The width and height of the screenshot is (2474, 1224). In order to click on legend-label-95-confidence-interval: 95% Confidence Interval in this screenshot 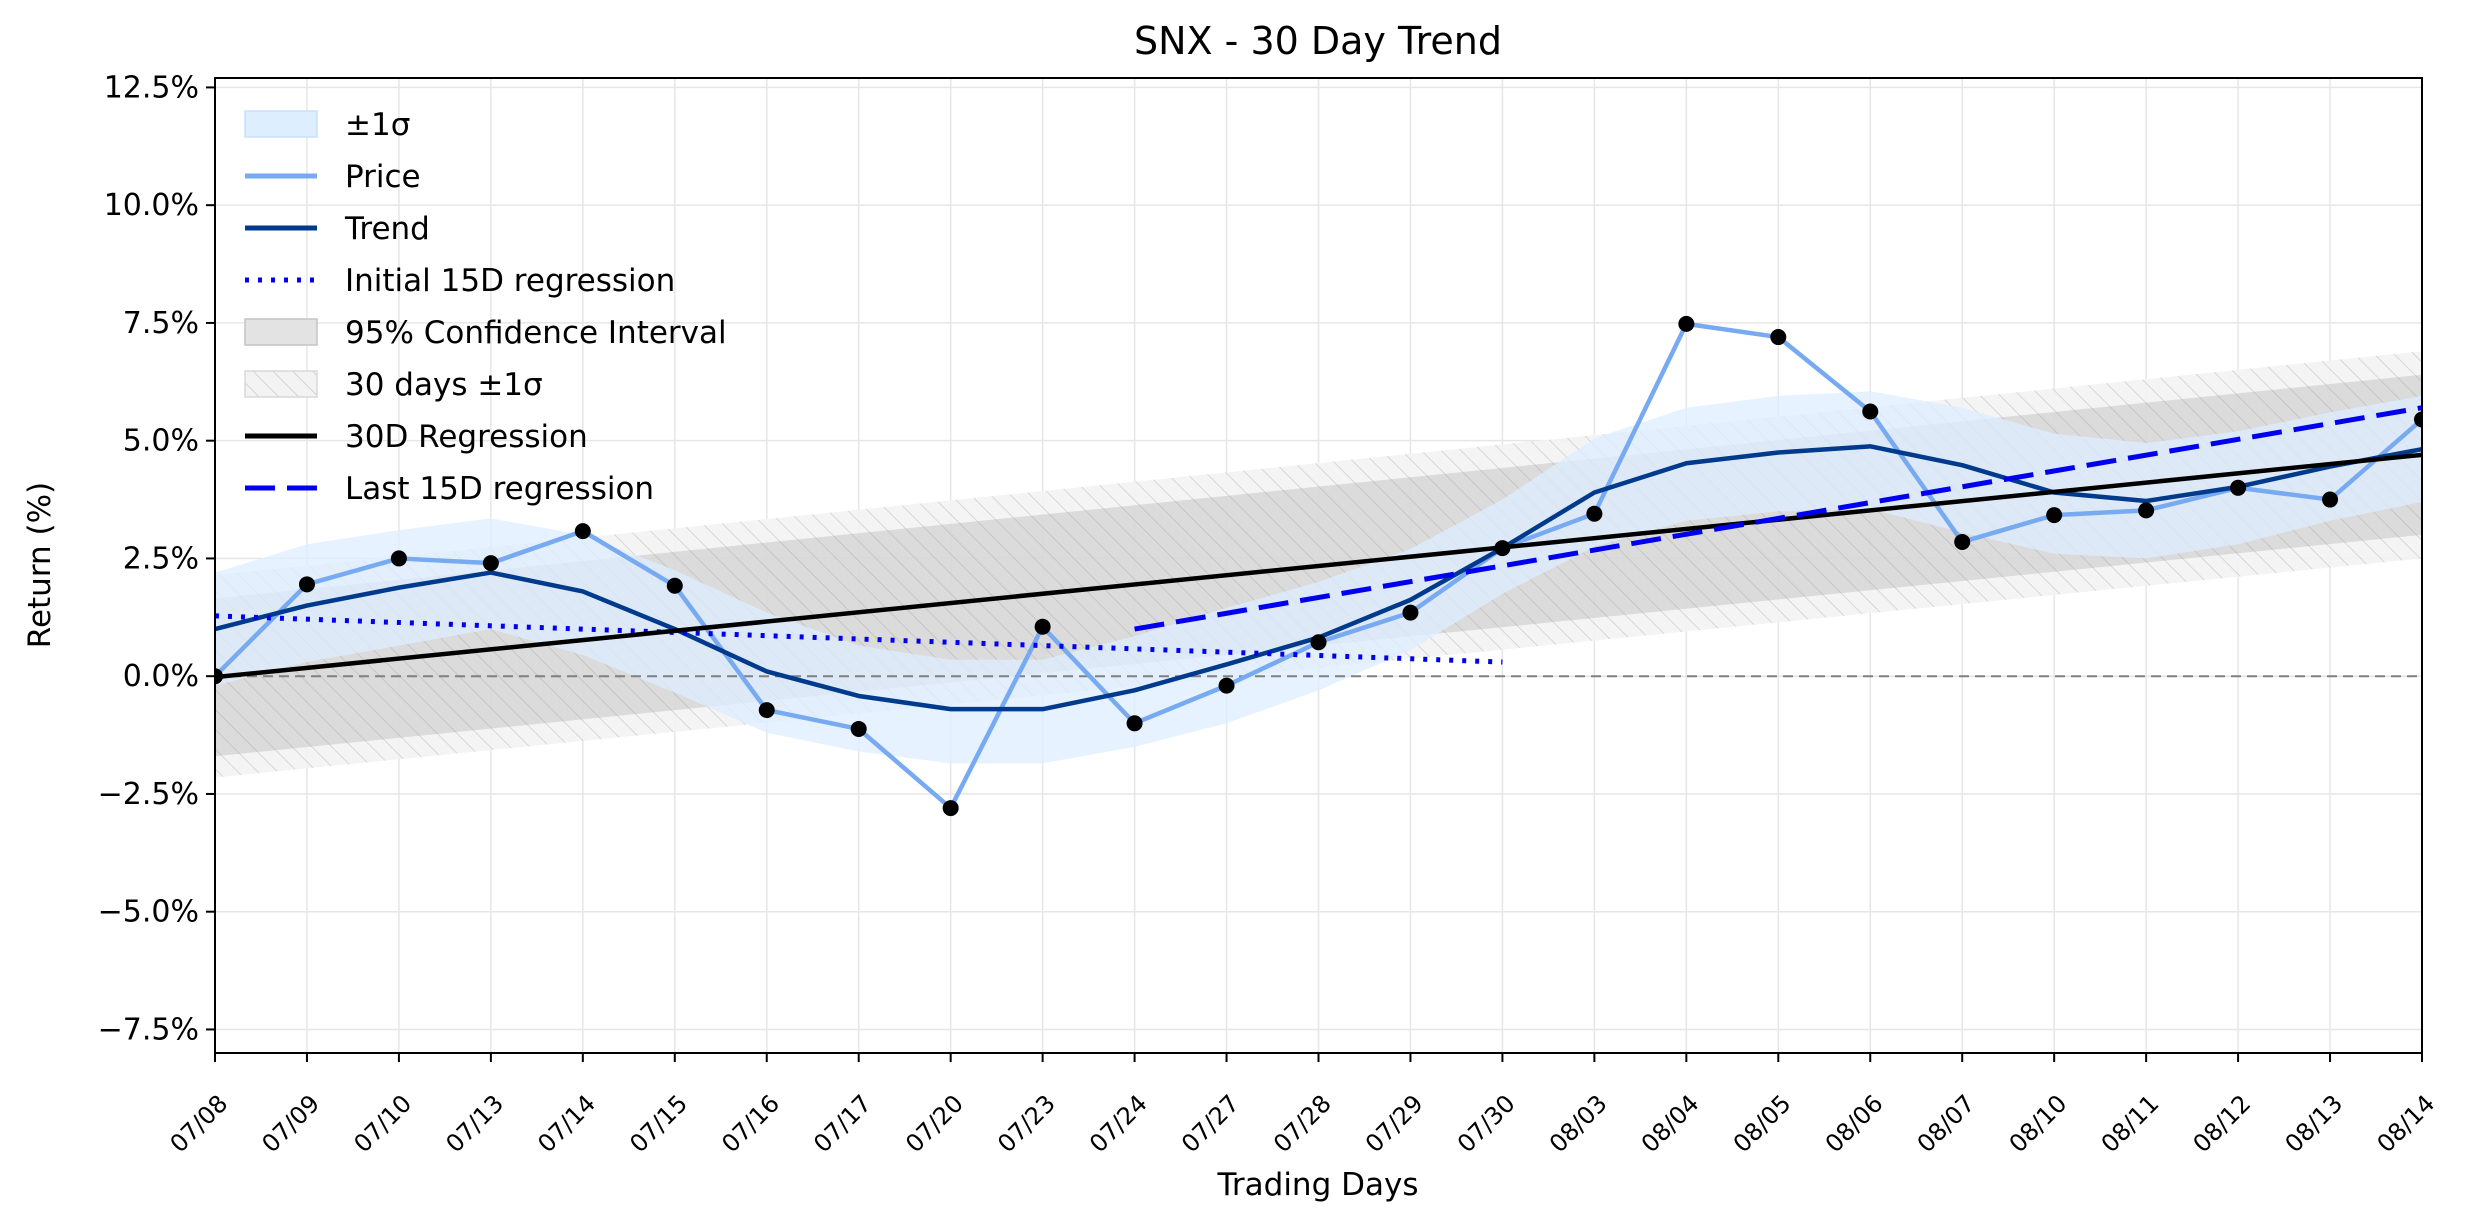, I will do `click(536, 333)`.